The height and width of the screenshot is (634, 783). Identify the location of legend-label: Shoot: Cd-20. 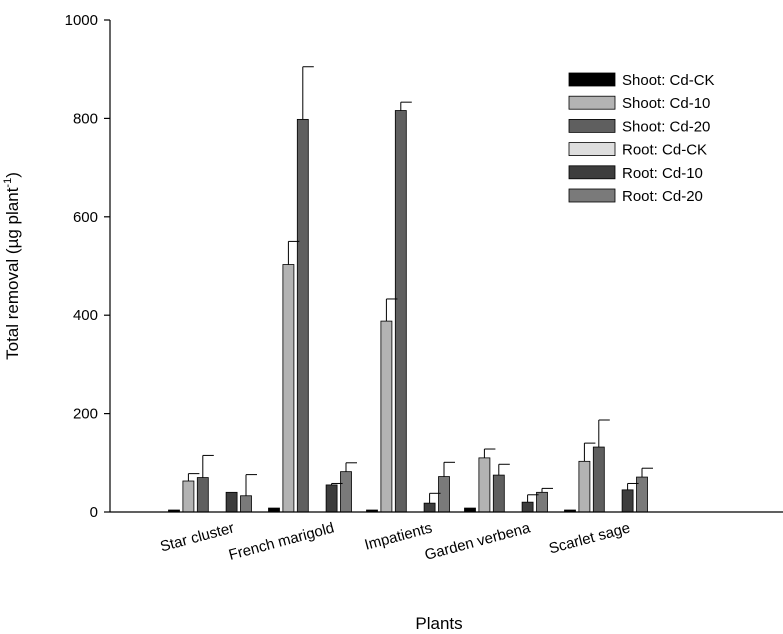
(666, 126).